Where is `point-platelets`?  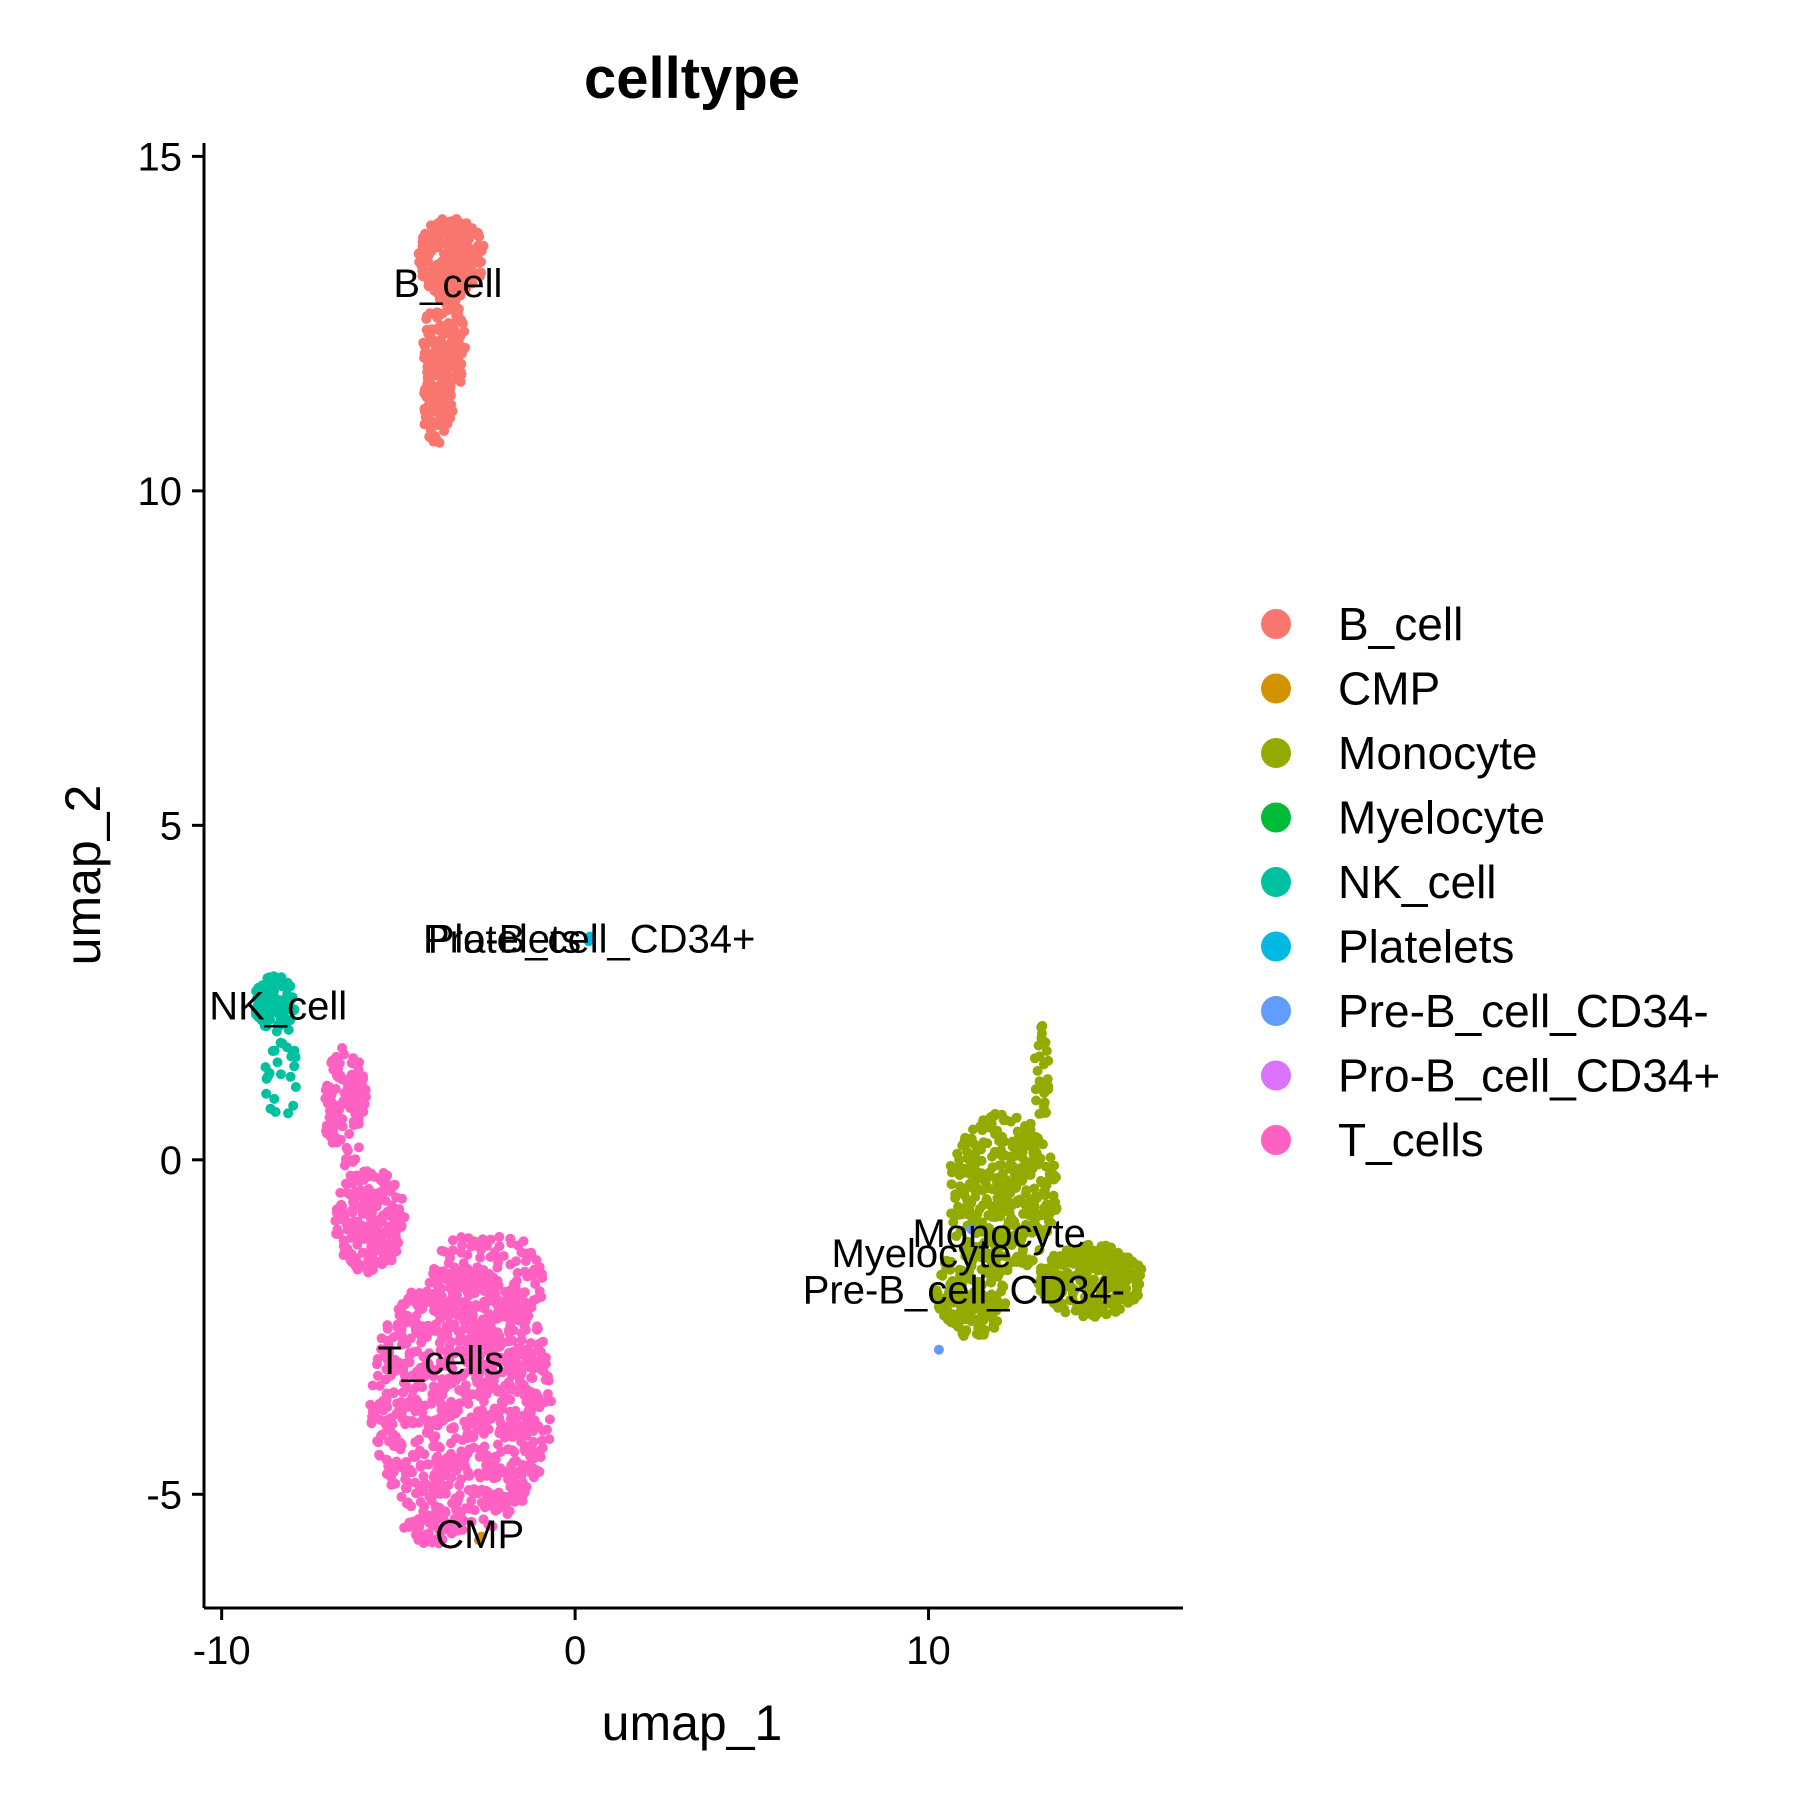
point-platelets is located at coordinates (588, 941).